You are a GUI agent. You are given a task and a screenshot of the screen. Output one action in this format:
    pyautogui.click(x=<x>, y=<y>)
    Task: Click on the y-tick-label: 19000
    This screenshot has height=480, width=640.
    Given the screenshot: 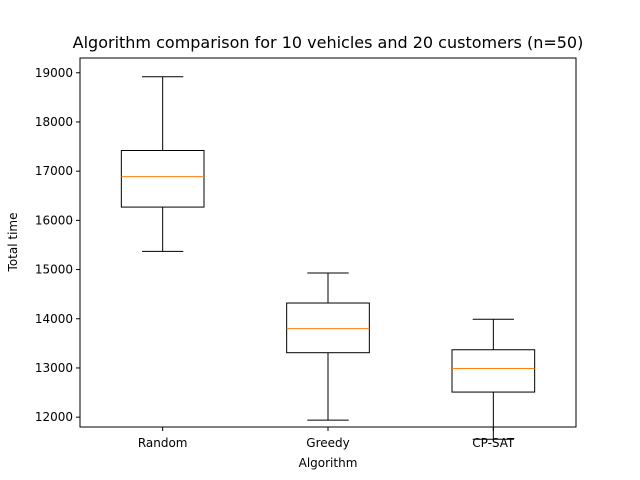 What is the action you would take?
    pyautogui.click(x=54, y=73)
    